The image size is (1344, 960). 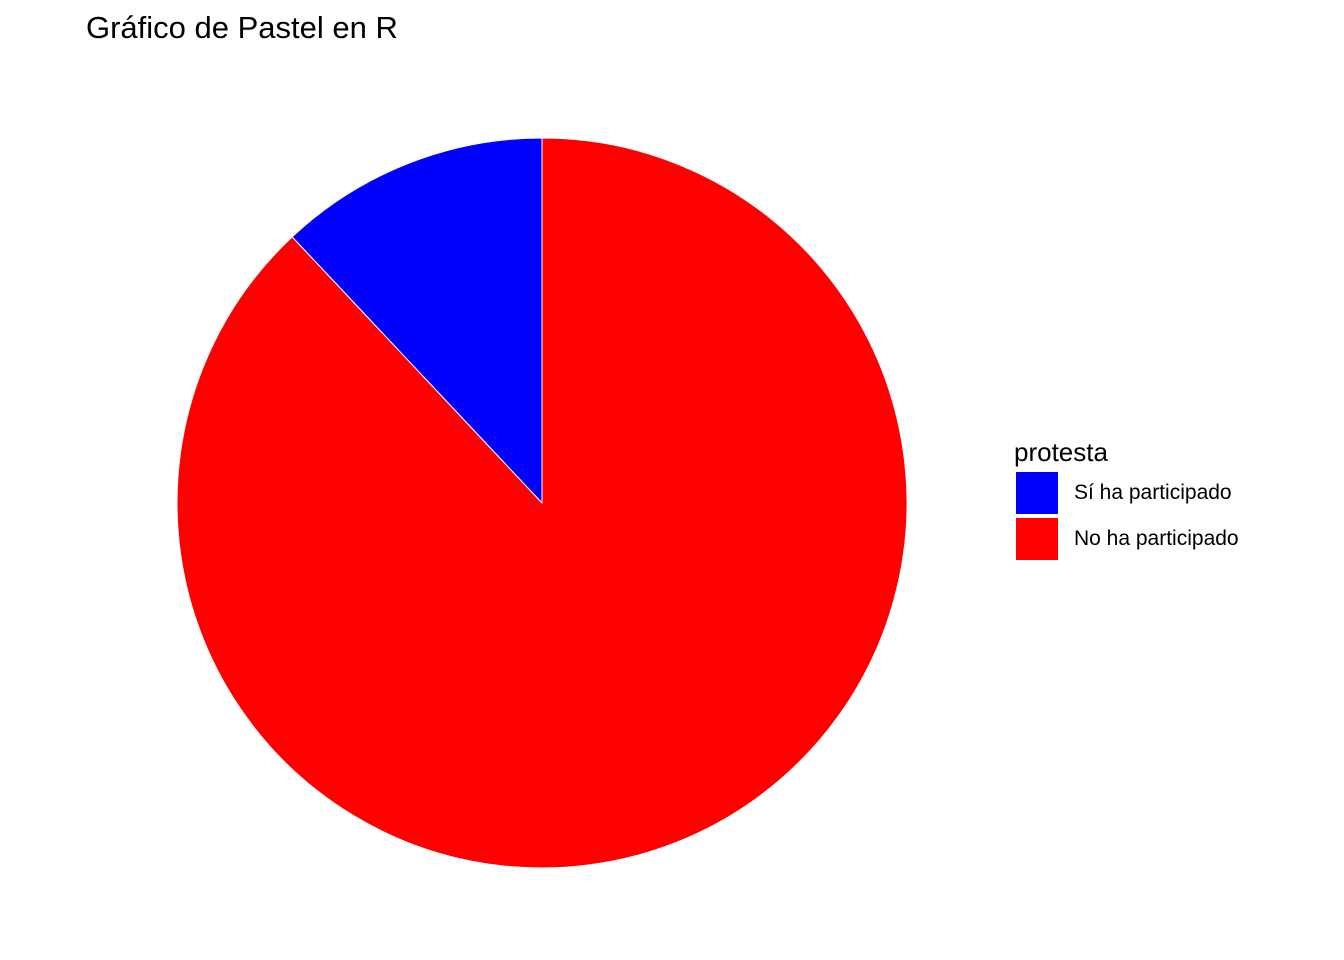 I want to click on legend-key-no-ha-participado, so click(x=1037, y=539).